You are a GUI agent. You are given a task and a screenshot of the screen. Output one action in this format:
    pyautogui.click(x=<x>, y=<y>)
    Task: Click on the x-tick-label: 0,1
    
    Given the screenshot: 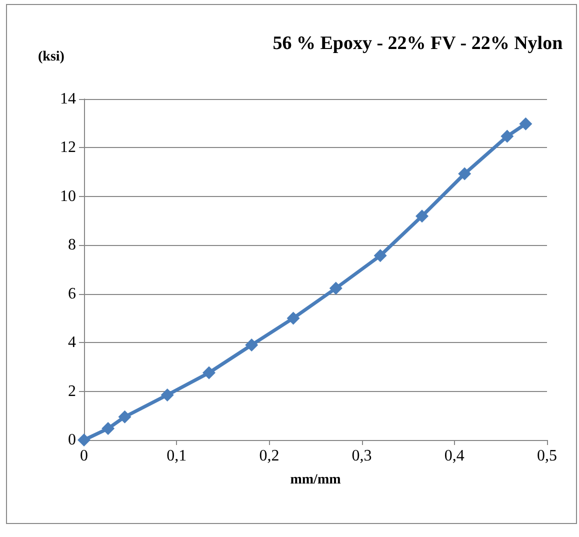 What is the action you would take?
    pyautogui.click(x=176, y=456)
    